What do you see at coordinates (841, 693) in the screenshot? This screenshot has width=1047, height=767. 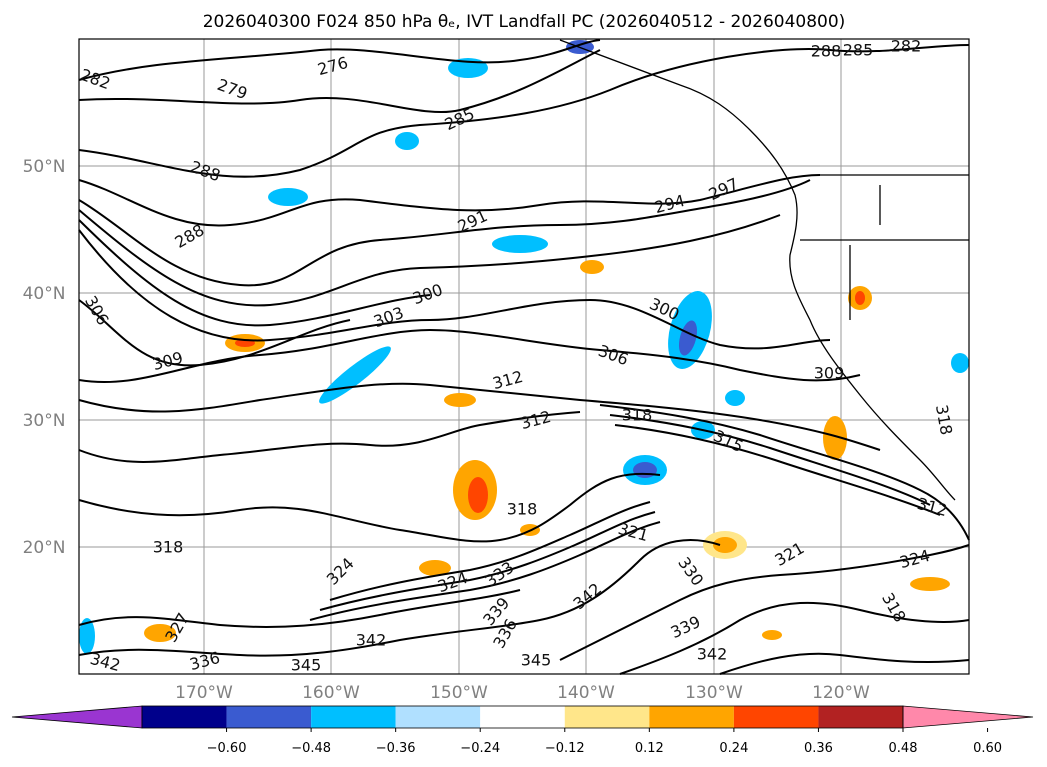 I see `lon-label-120w: 120°W` at bounding box center [841, 693].